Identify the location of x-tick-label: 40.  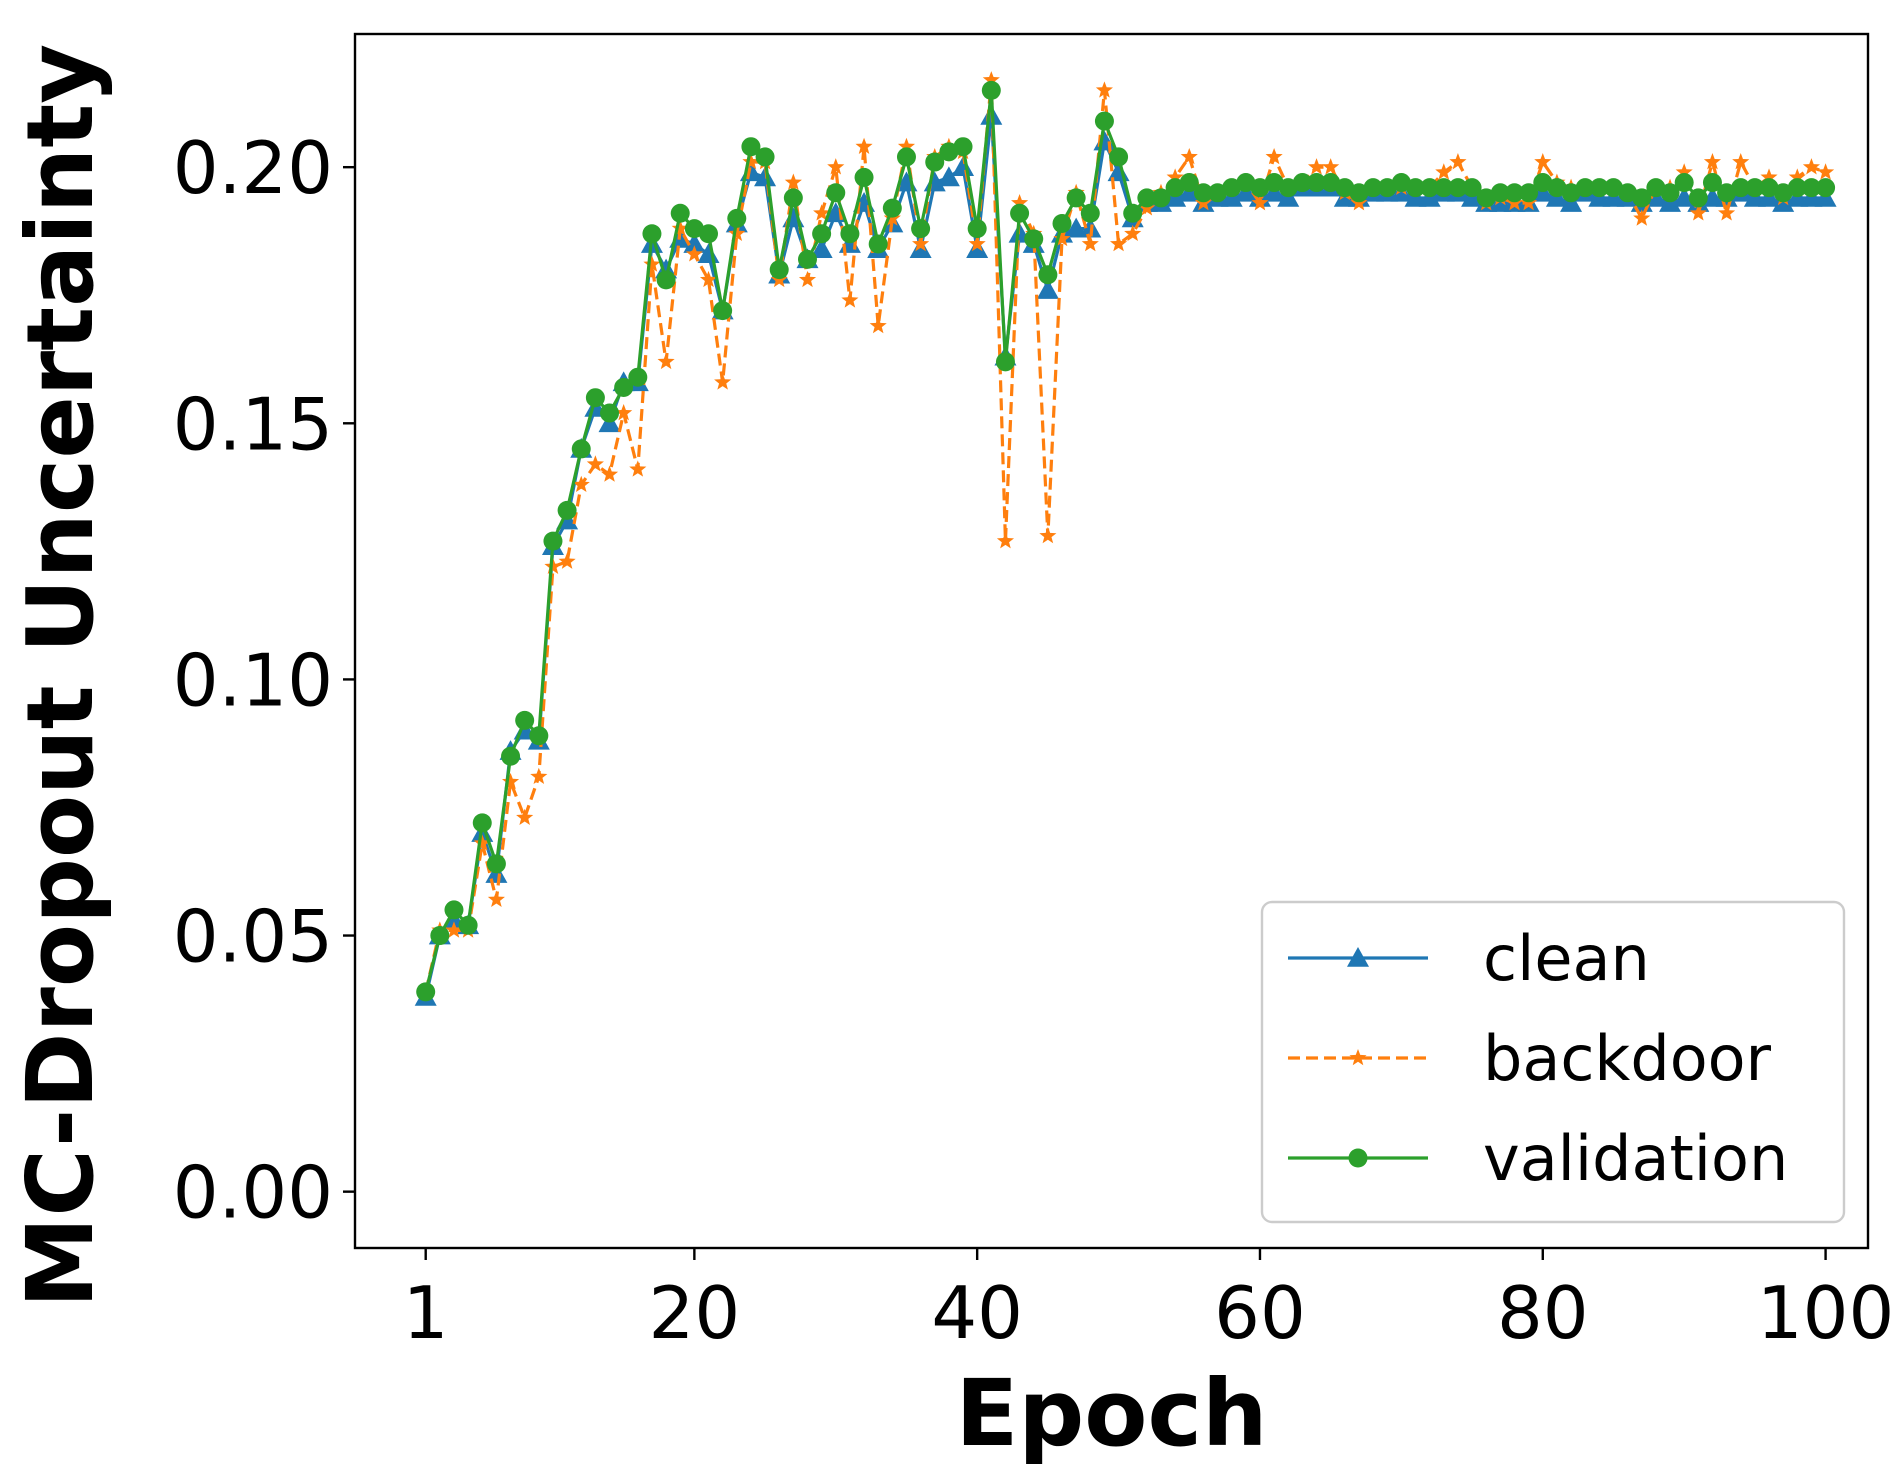
(977, 1313).